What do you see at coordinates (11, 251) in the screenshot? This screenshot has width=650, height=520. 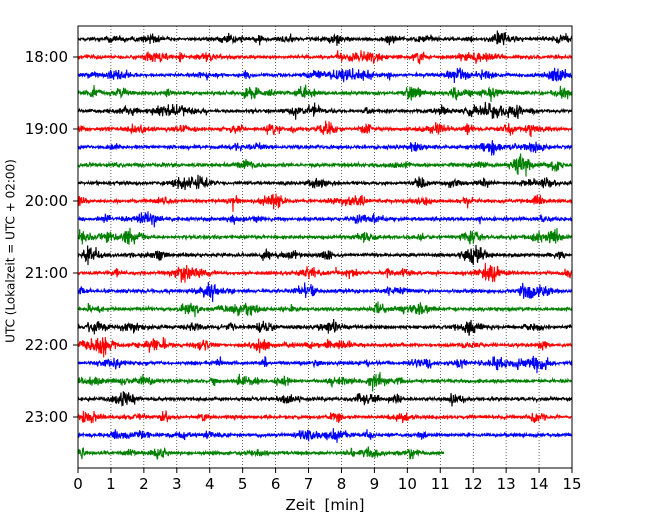 I see `y-axis-label: UTC (Lokalzeit = UTC + 02:00)` at bounding box center [11, 251].